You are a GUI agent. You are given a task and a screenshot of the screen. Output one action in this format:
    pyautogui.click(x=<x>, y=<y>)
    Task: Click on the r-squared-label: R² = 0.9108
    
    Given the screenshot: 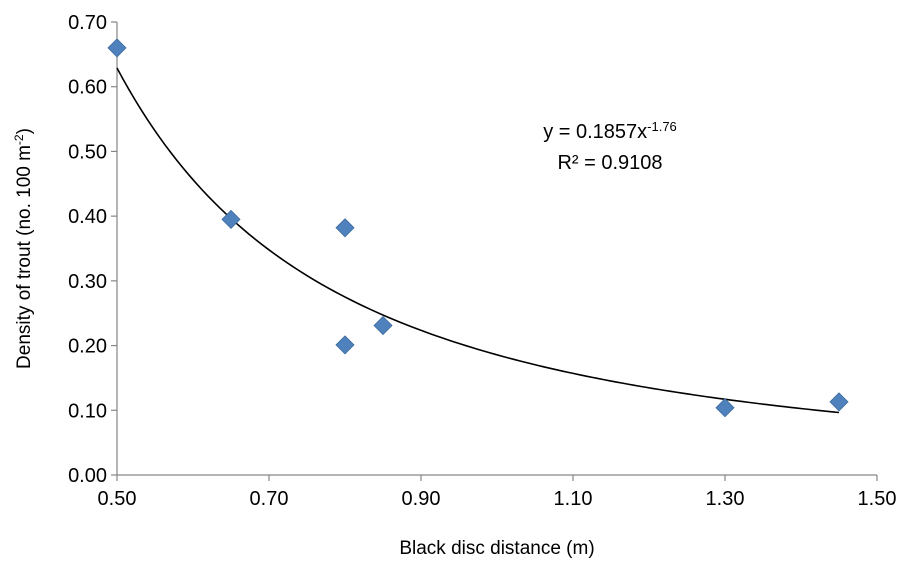 What is the action you would take?
    pyautogui.click(x=609, y=163)
    